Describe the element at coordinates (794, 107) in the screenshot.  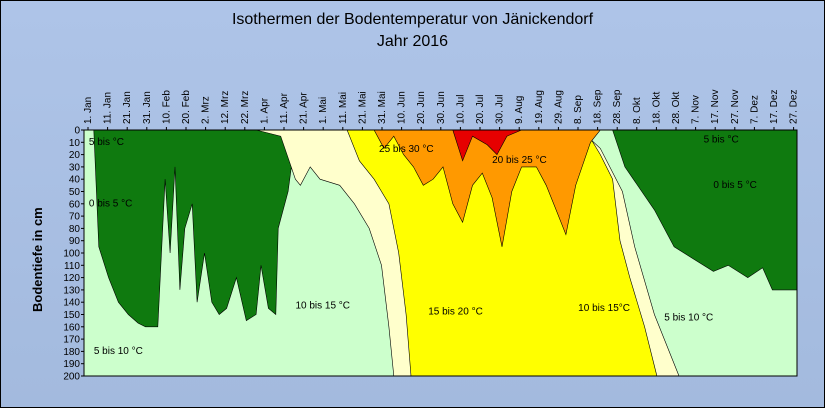
I see `x-tick-label: 27. Dez` at that location.